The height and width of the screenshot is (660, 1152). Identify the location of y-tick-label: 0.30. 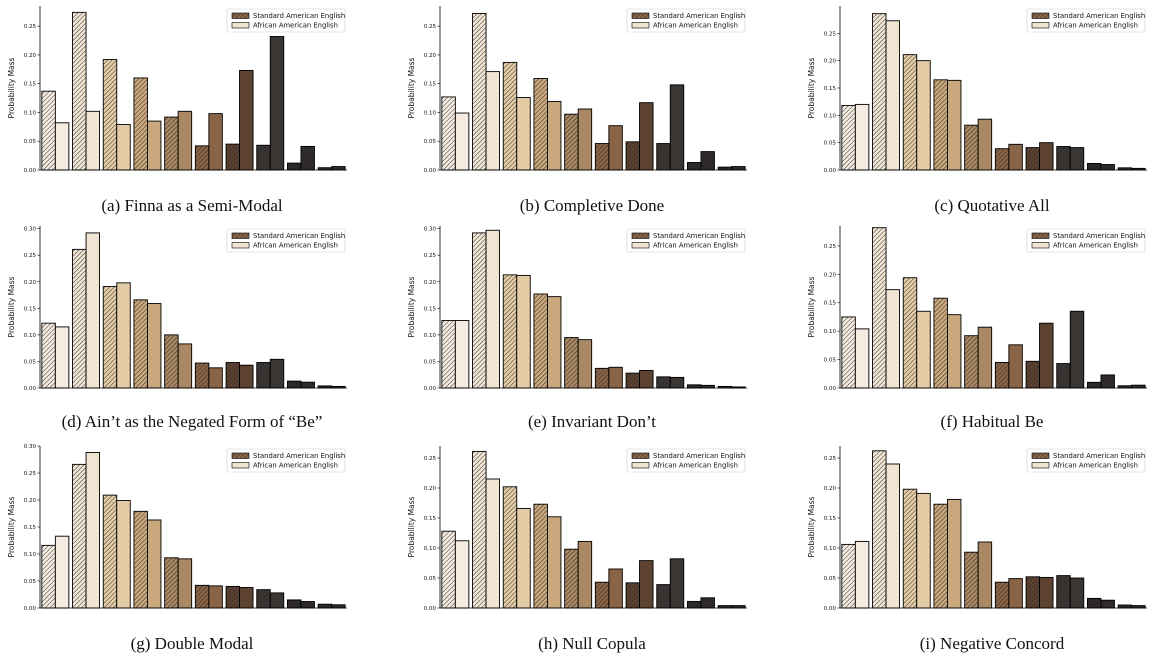
(30, 230).